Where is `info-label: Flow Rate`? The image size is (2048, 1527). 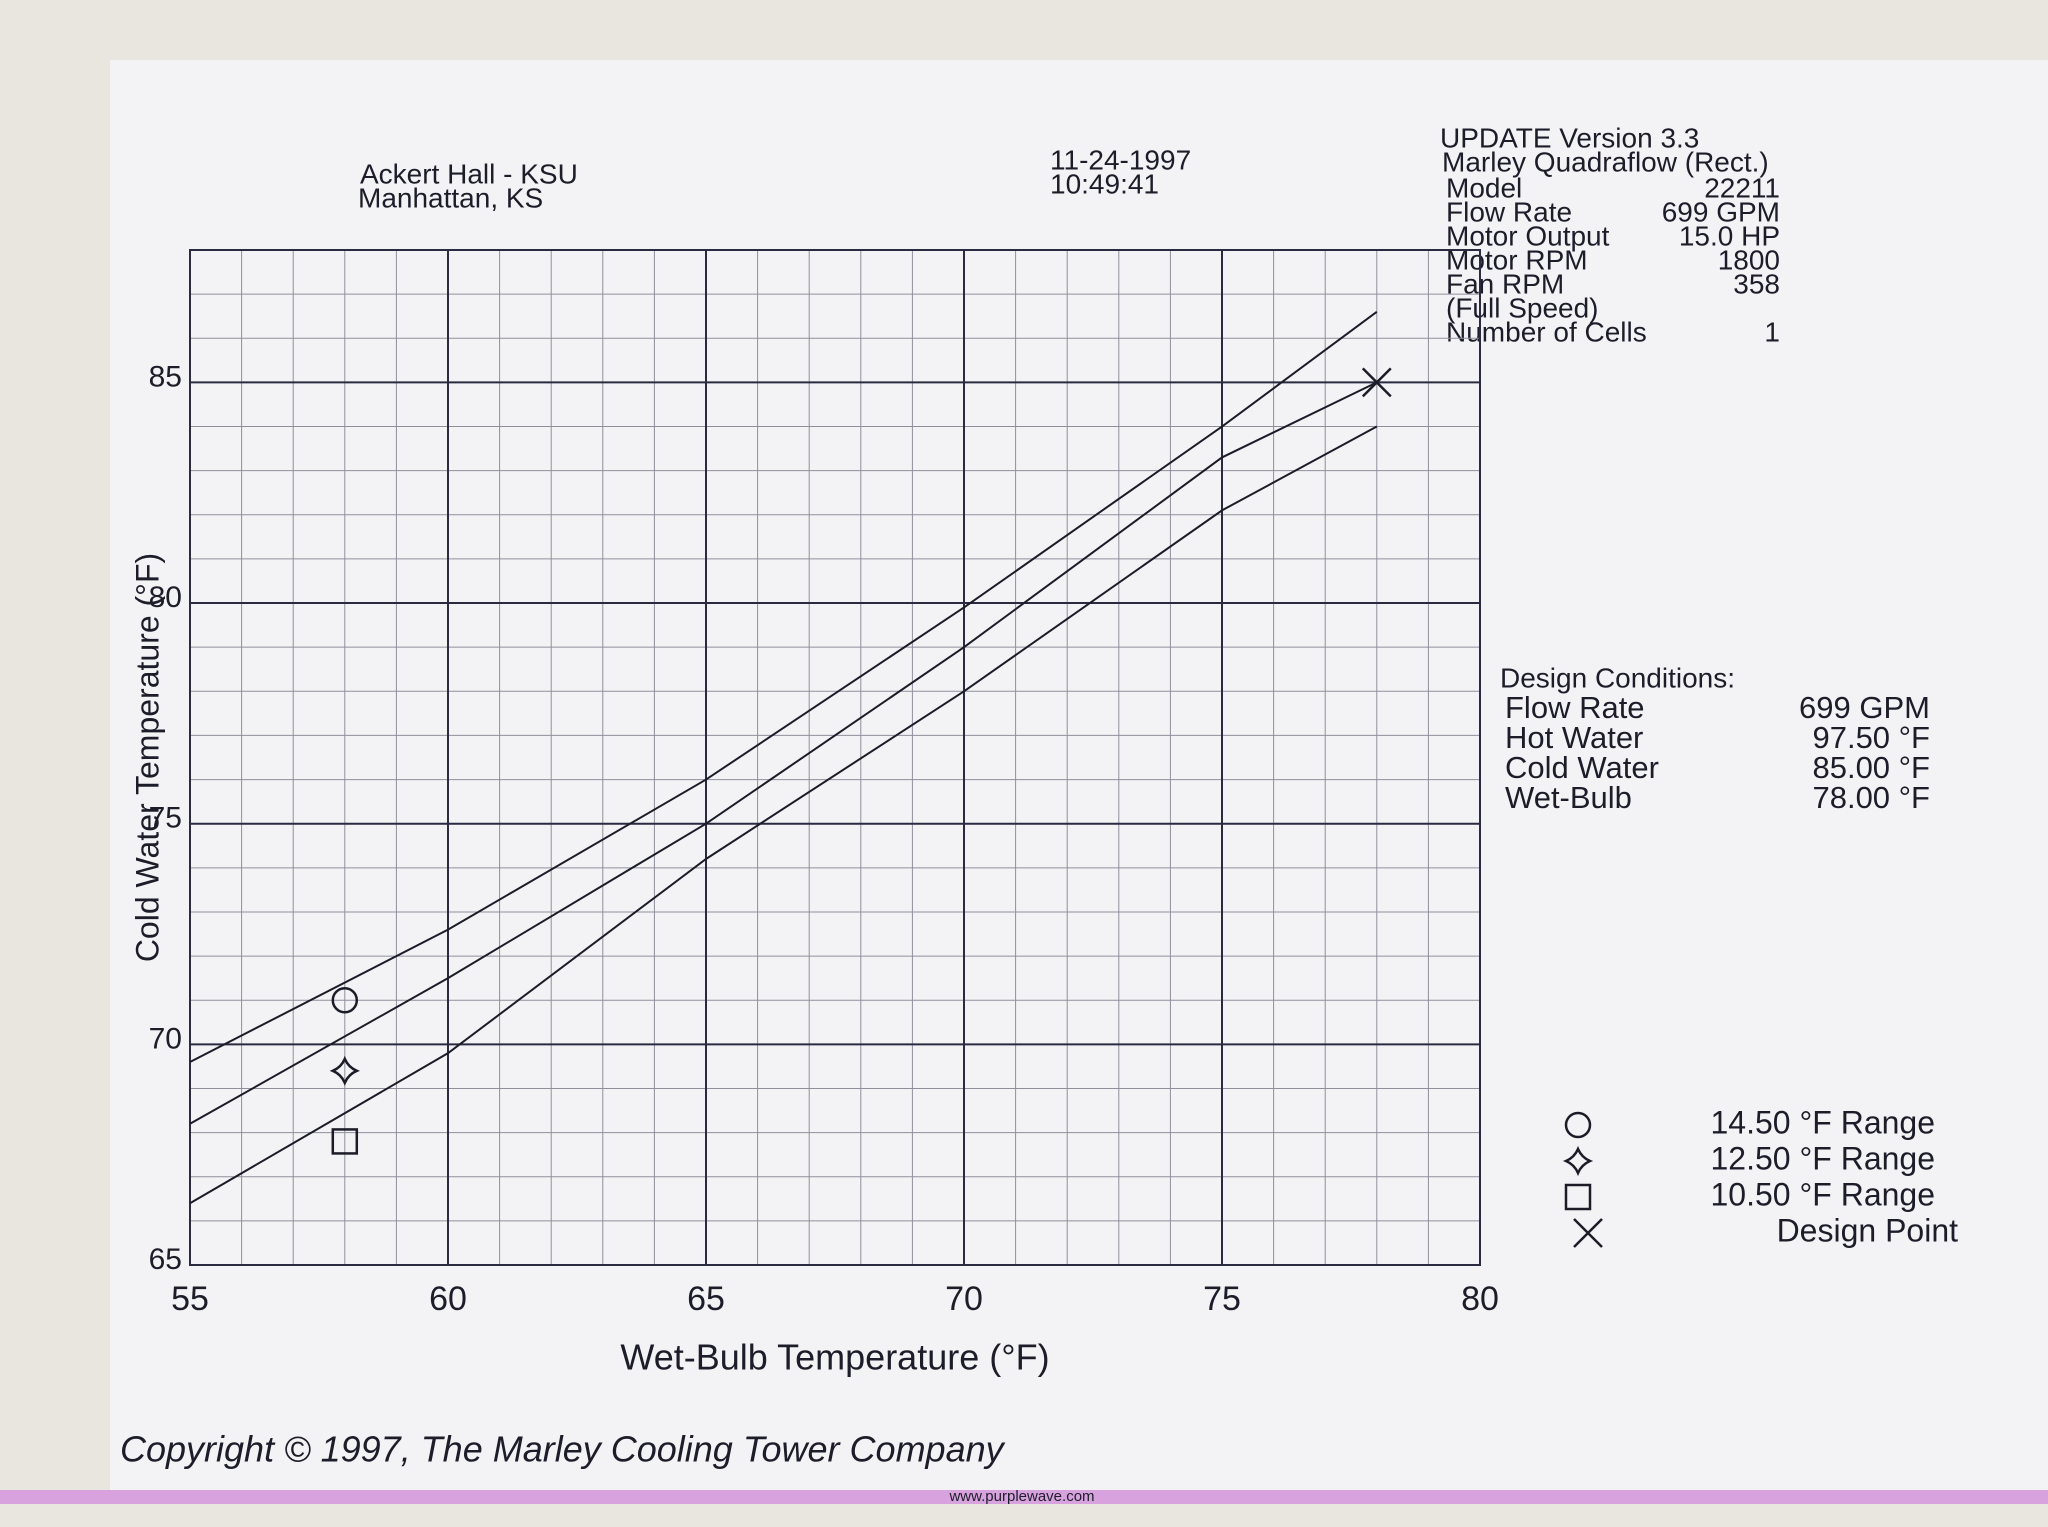 info-label: Flow Rate is located at coordinates (1509, 211).